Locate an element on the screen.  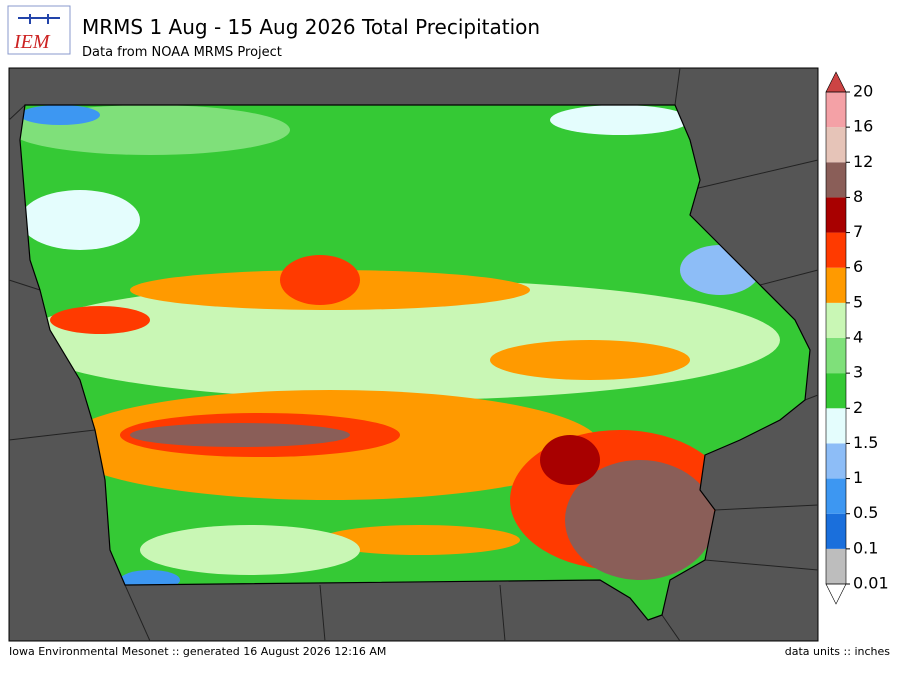
colorbar-label: 0.5 is located at coordinates (865, 512).